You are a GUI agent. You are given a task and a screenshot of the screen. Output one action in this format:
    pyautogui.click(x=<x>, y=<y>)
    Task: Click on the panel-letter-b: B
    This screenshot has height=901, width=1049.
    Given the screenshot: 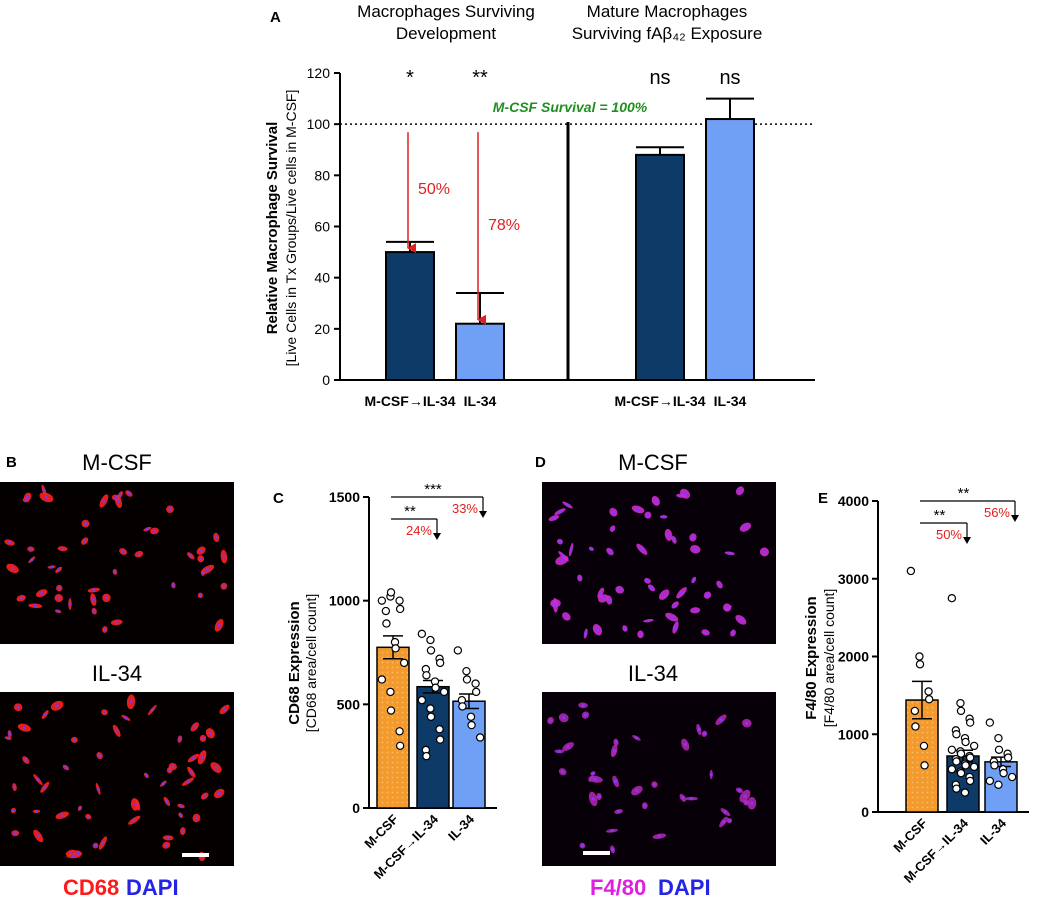 What is the action you would take?
    pyautogui.click(x=11, y=462)
    